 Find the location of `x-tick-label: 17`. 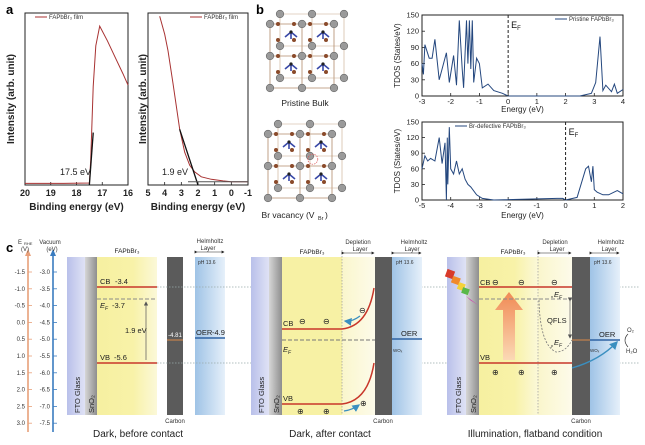

x-tick-label: 17 is located at coordinates (102, 193).